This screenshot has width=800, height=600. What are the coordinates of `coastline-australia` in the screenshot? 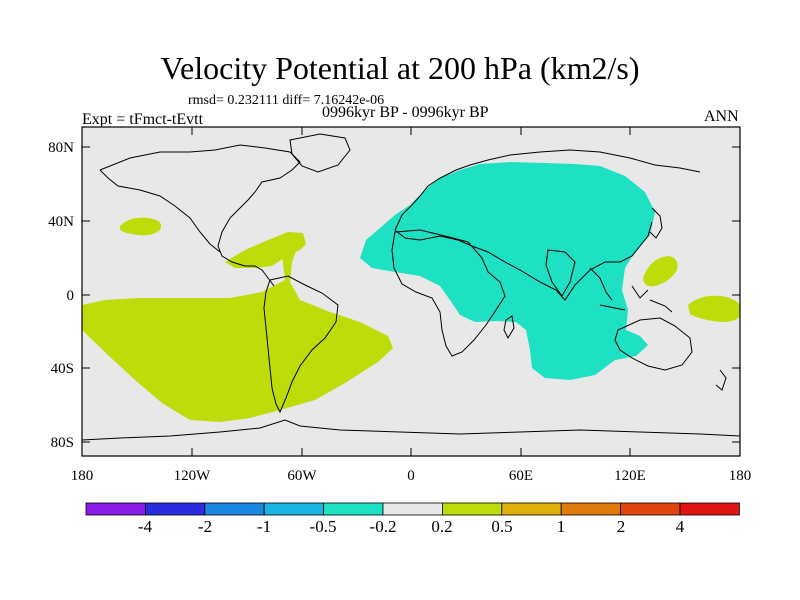 It's located at (653, 344).